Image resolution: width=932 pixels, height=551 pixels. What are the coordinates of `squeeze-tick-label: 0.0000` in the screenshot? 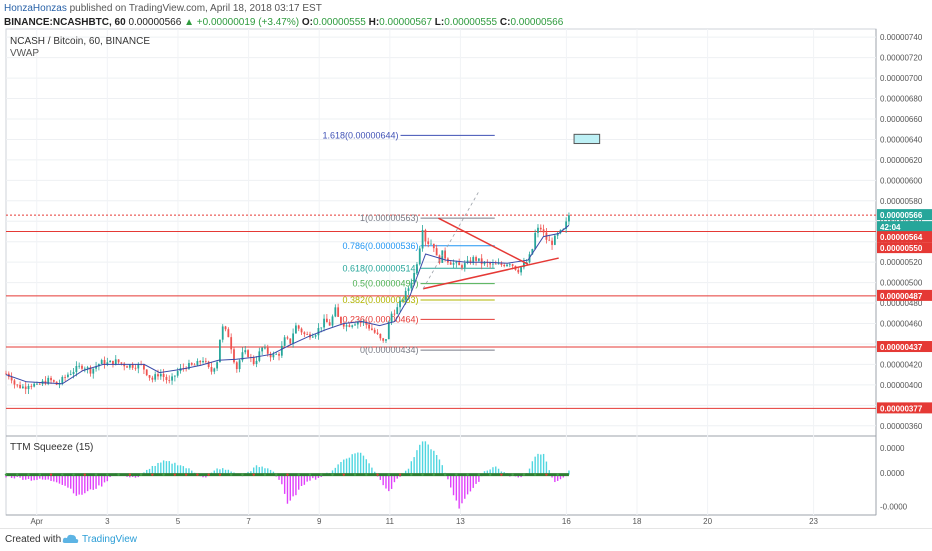 It's located at (892, 473).